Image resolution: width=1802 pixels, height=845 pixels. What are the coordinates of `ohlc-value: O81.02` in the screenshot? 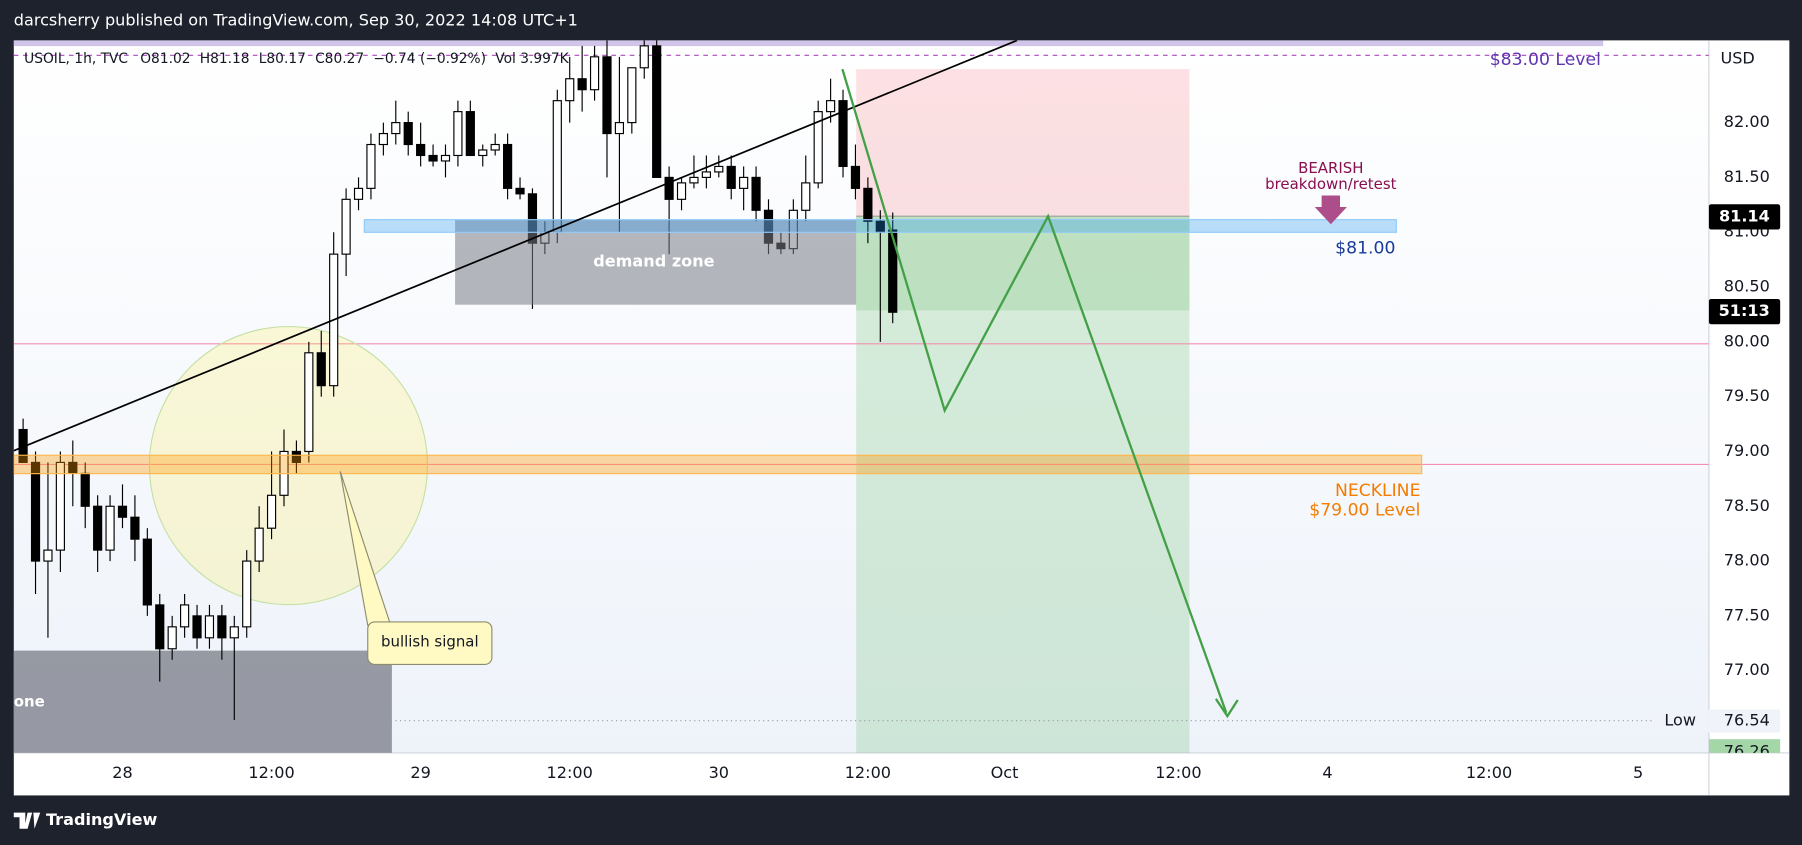 It's located at (165, 59).